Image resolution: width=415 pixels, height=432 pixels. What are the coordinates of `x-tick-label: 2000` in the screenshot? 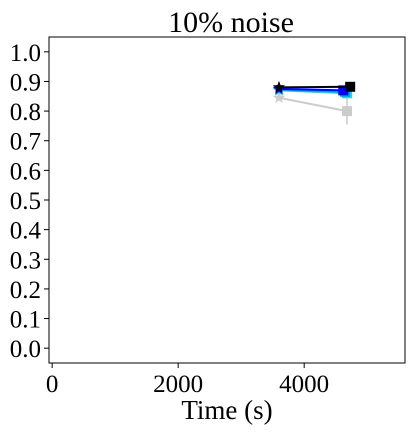 It's located at (178, 384).